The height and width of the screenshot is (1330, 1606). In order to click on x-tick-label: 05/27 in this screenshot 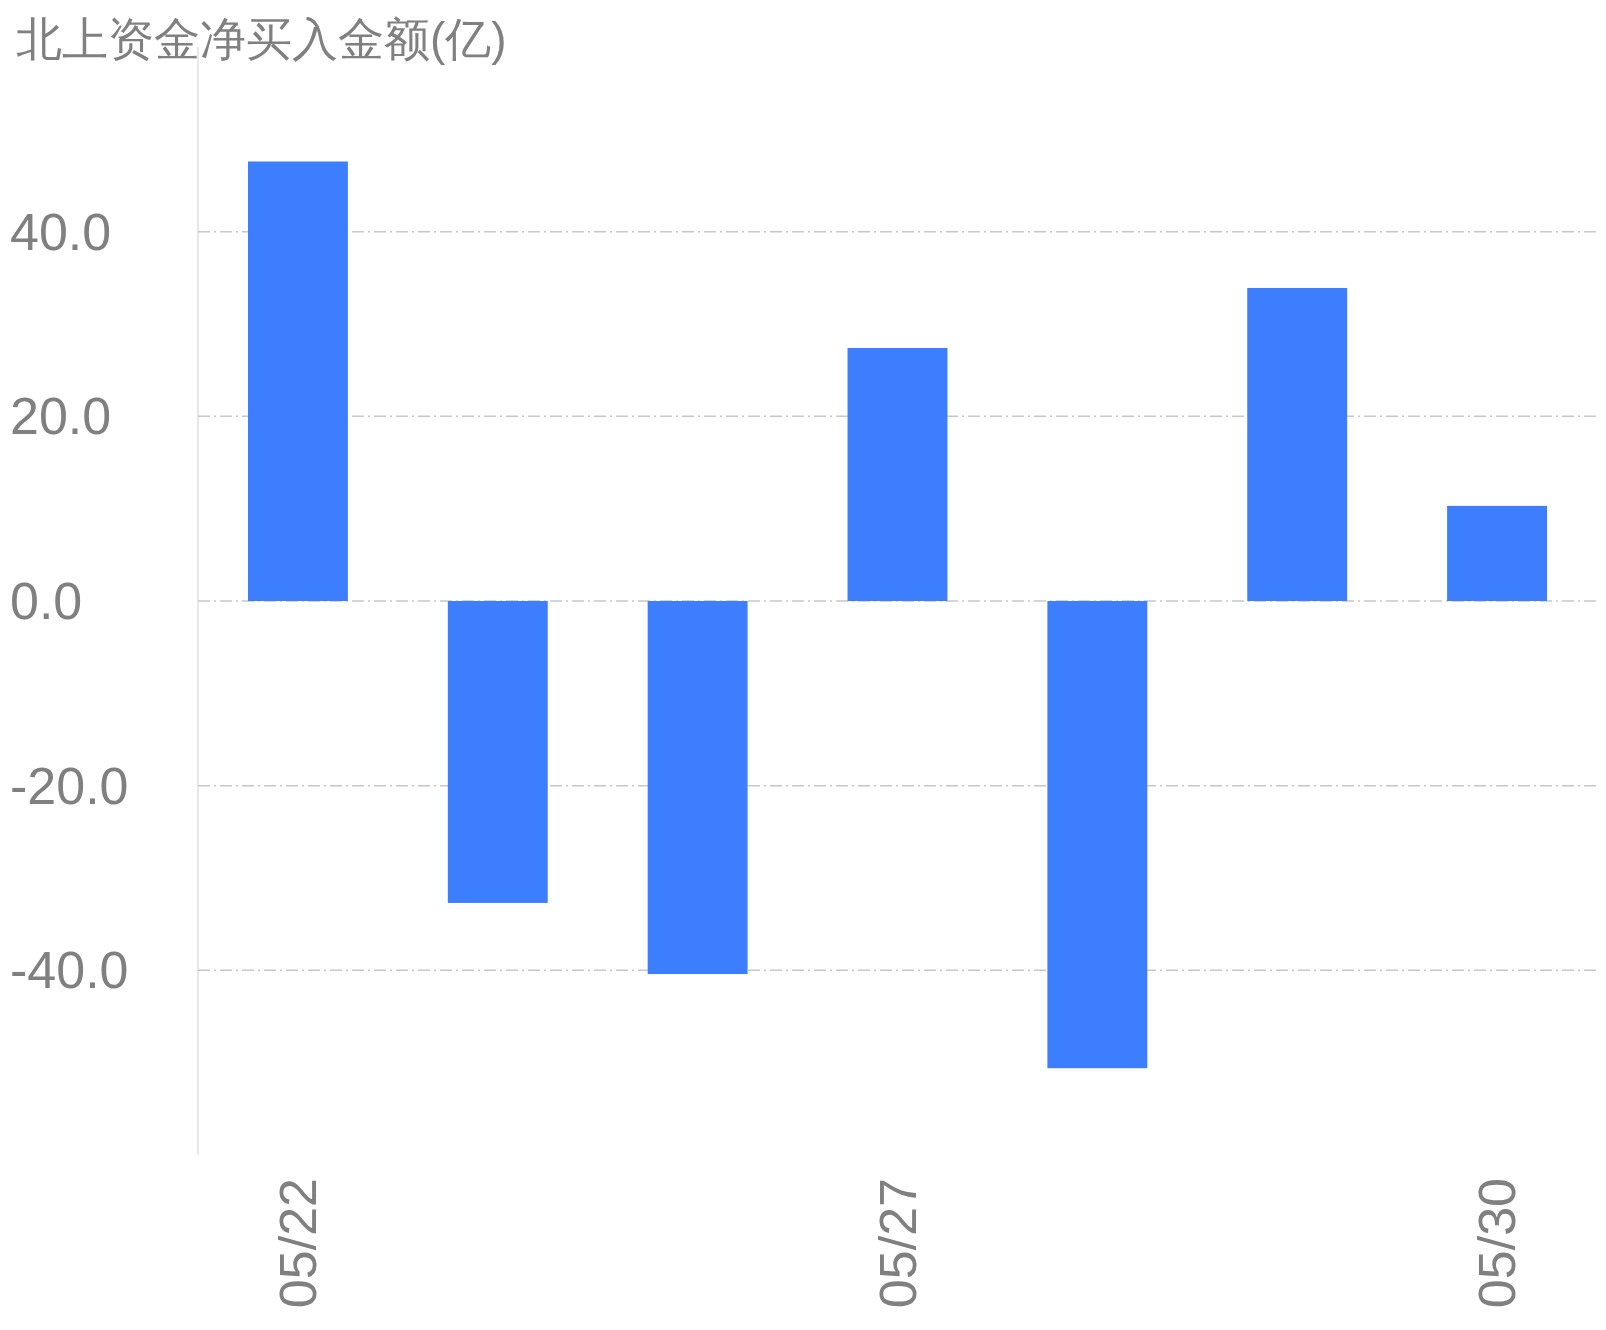, I will do `click(897, 1243)`.